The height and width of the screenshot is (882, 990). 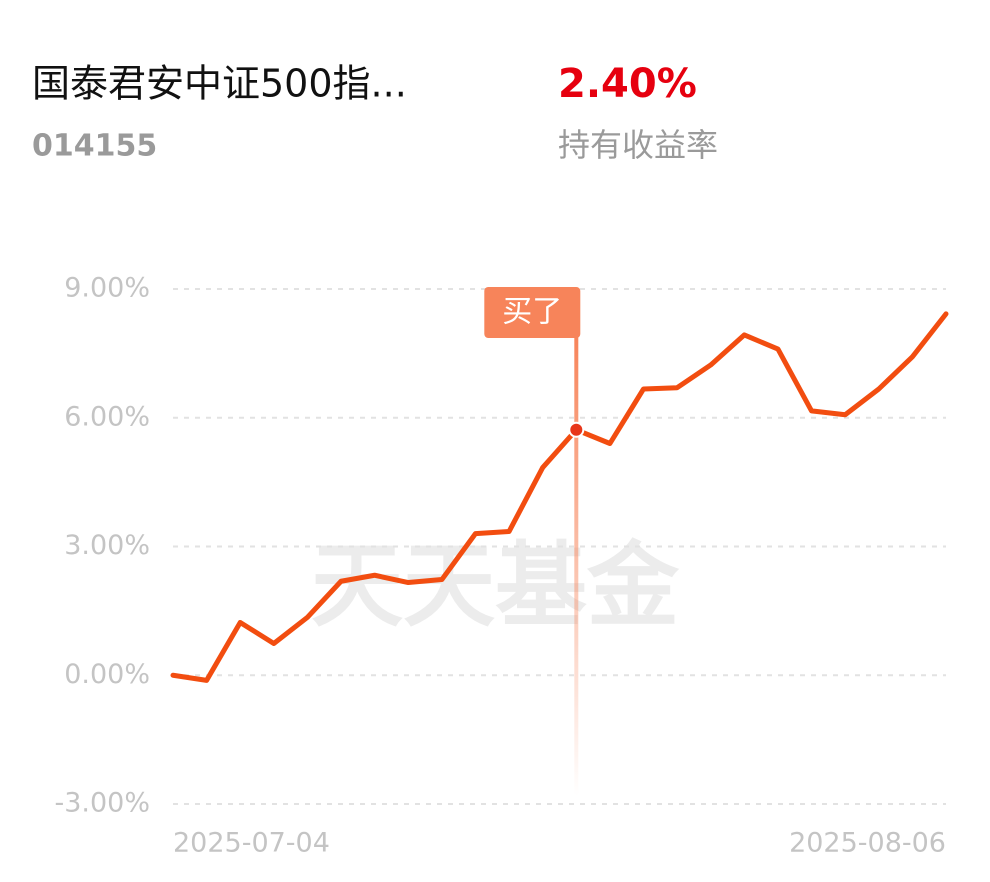 What do you see at coordinates (638, 145) in the screenshot?
I see `return-label: 持有收益率` at bounding box center [638, 145].